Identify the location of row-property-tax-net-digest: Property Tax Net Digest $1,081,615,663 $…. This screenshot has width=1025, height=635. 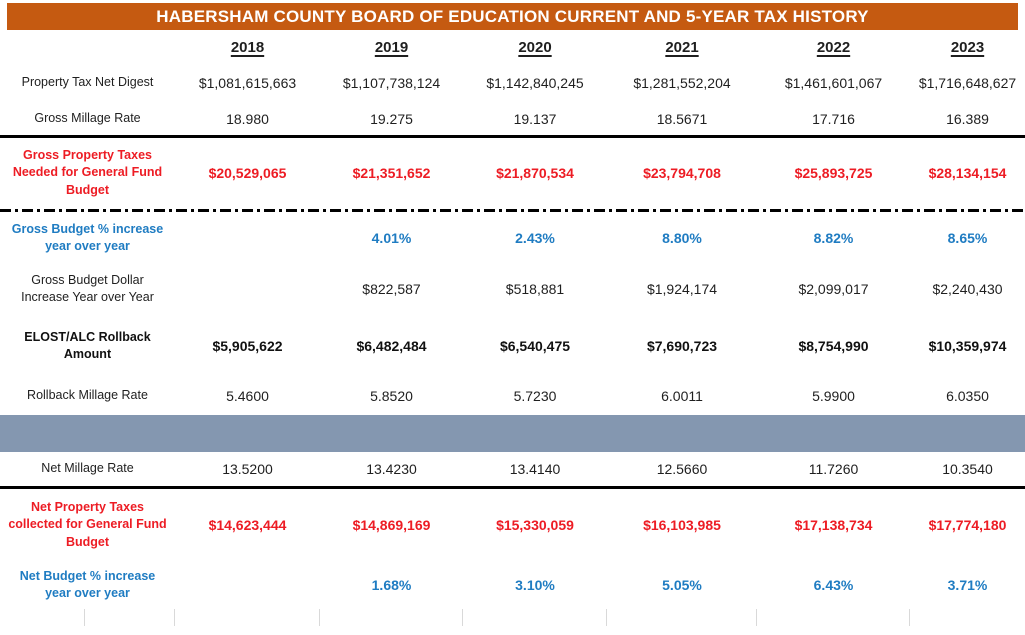
(512, 83).